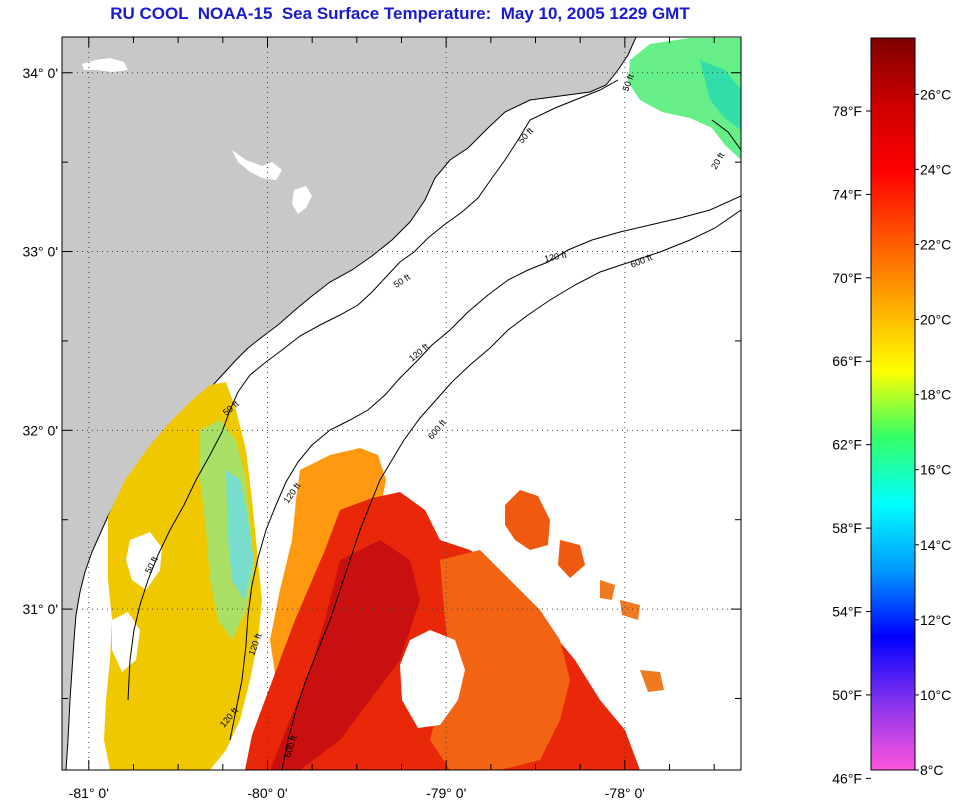  Describe the element at coordinates (847, 194) in the screenshot. I see `fahrenheit-label: 74°F` at that location.